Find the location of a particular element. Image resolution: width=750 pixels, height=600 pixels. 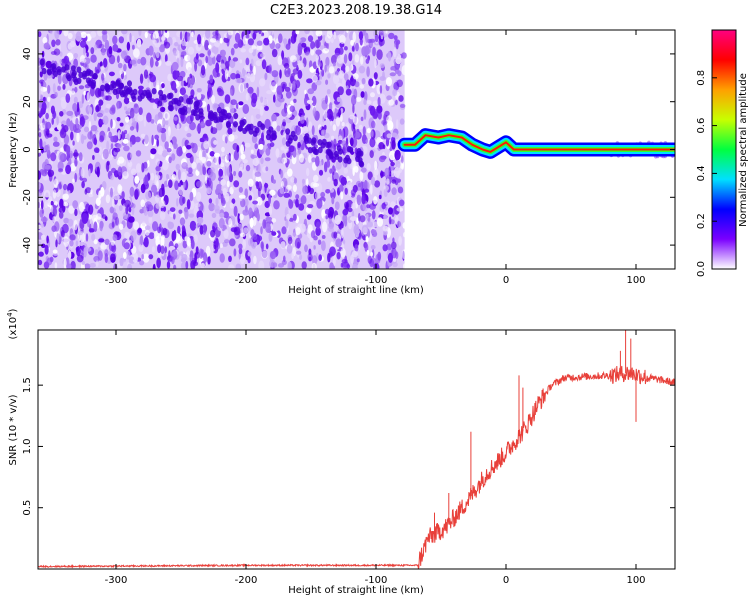

y-tick-label: 1.0 is located at coordinates (27, 446).